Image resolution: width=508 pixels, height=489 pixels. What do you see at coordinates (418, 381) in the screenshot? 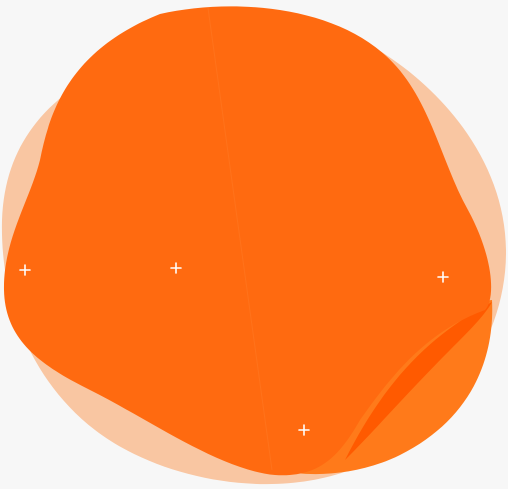
I see `orange-tail-fold-shadow` at bounding box center [418, 381].